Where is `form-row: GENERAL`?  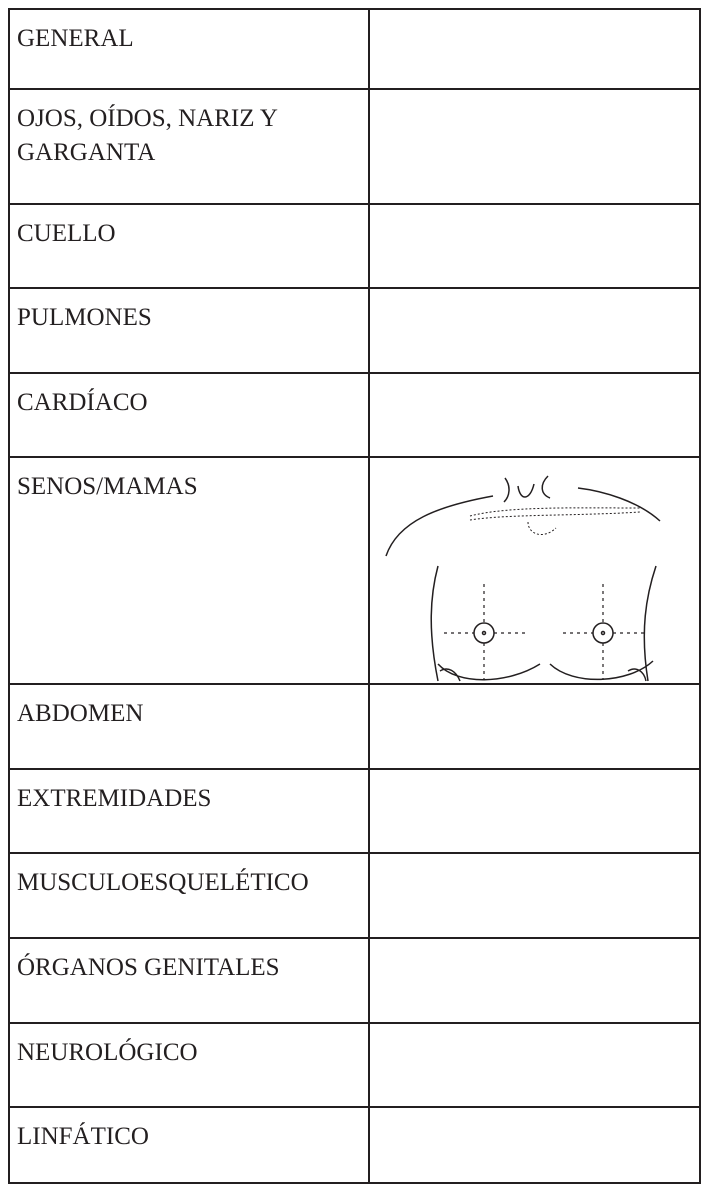
form-row: GENERAL is located at coordinates (353, 49).